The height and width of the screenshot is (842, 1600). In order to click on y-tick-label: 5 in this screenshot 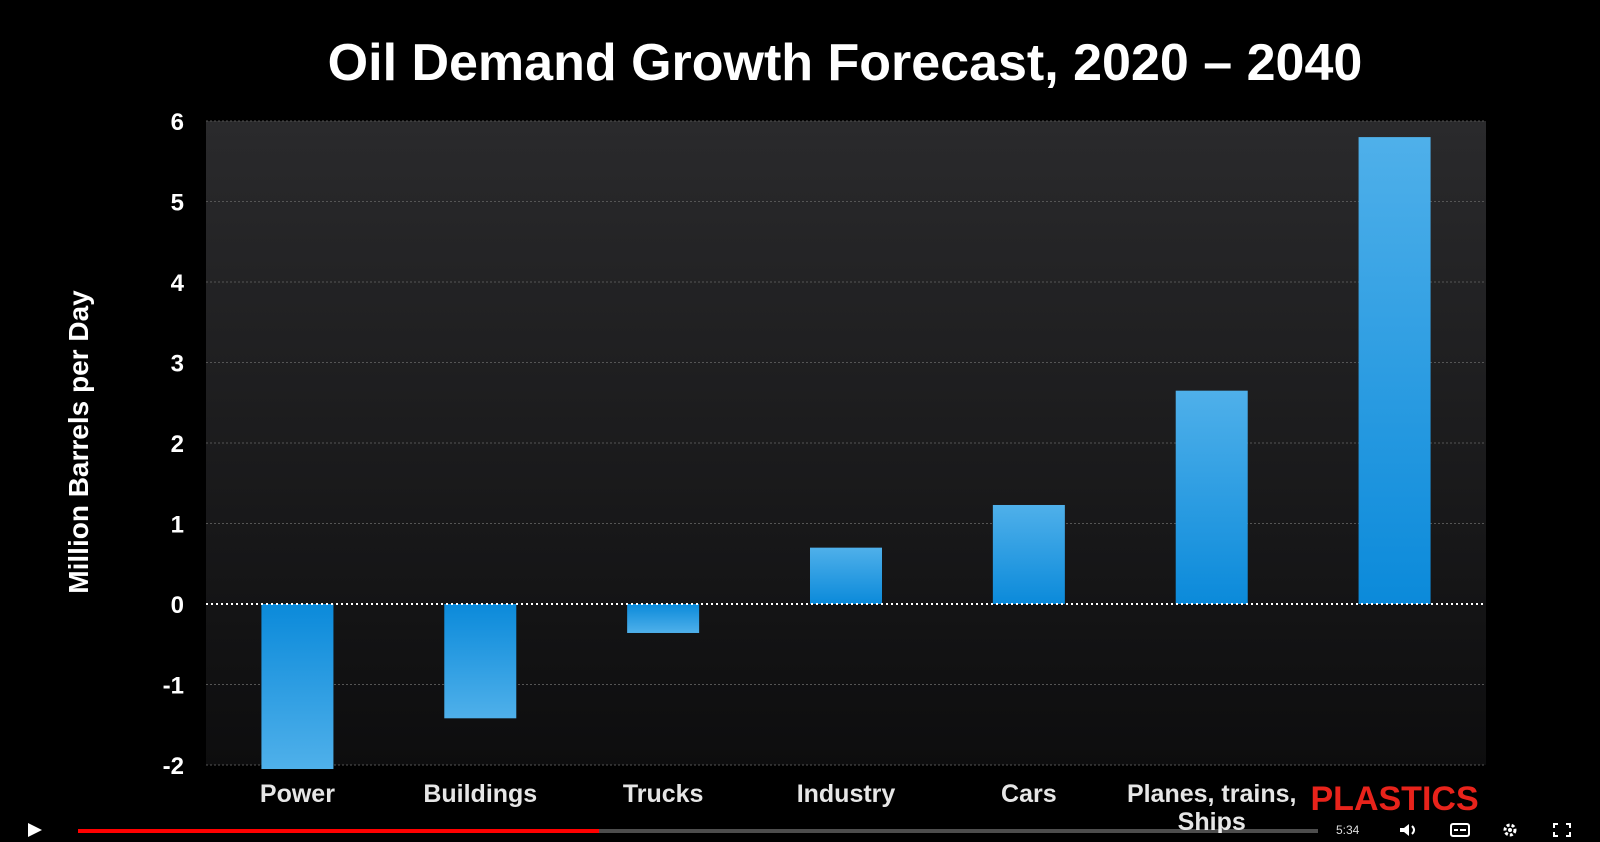, I will do `click(177, 203)`.